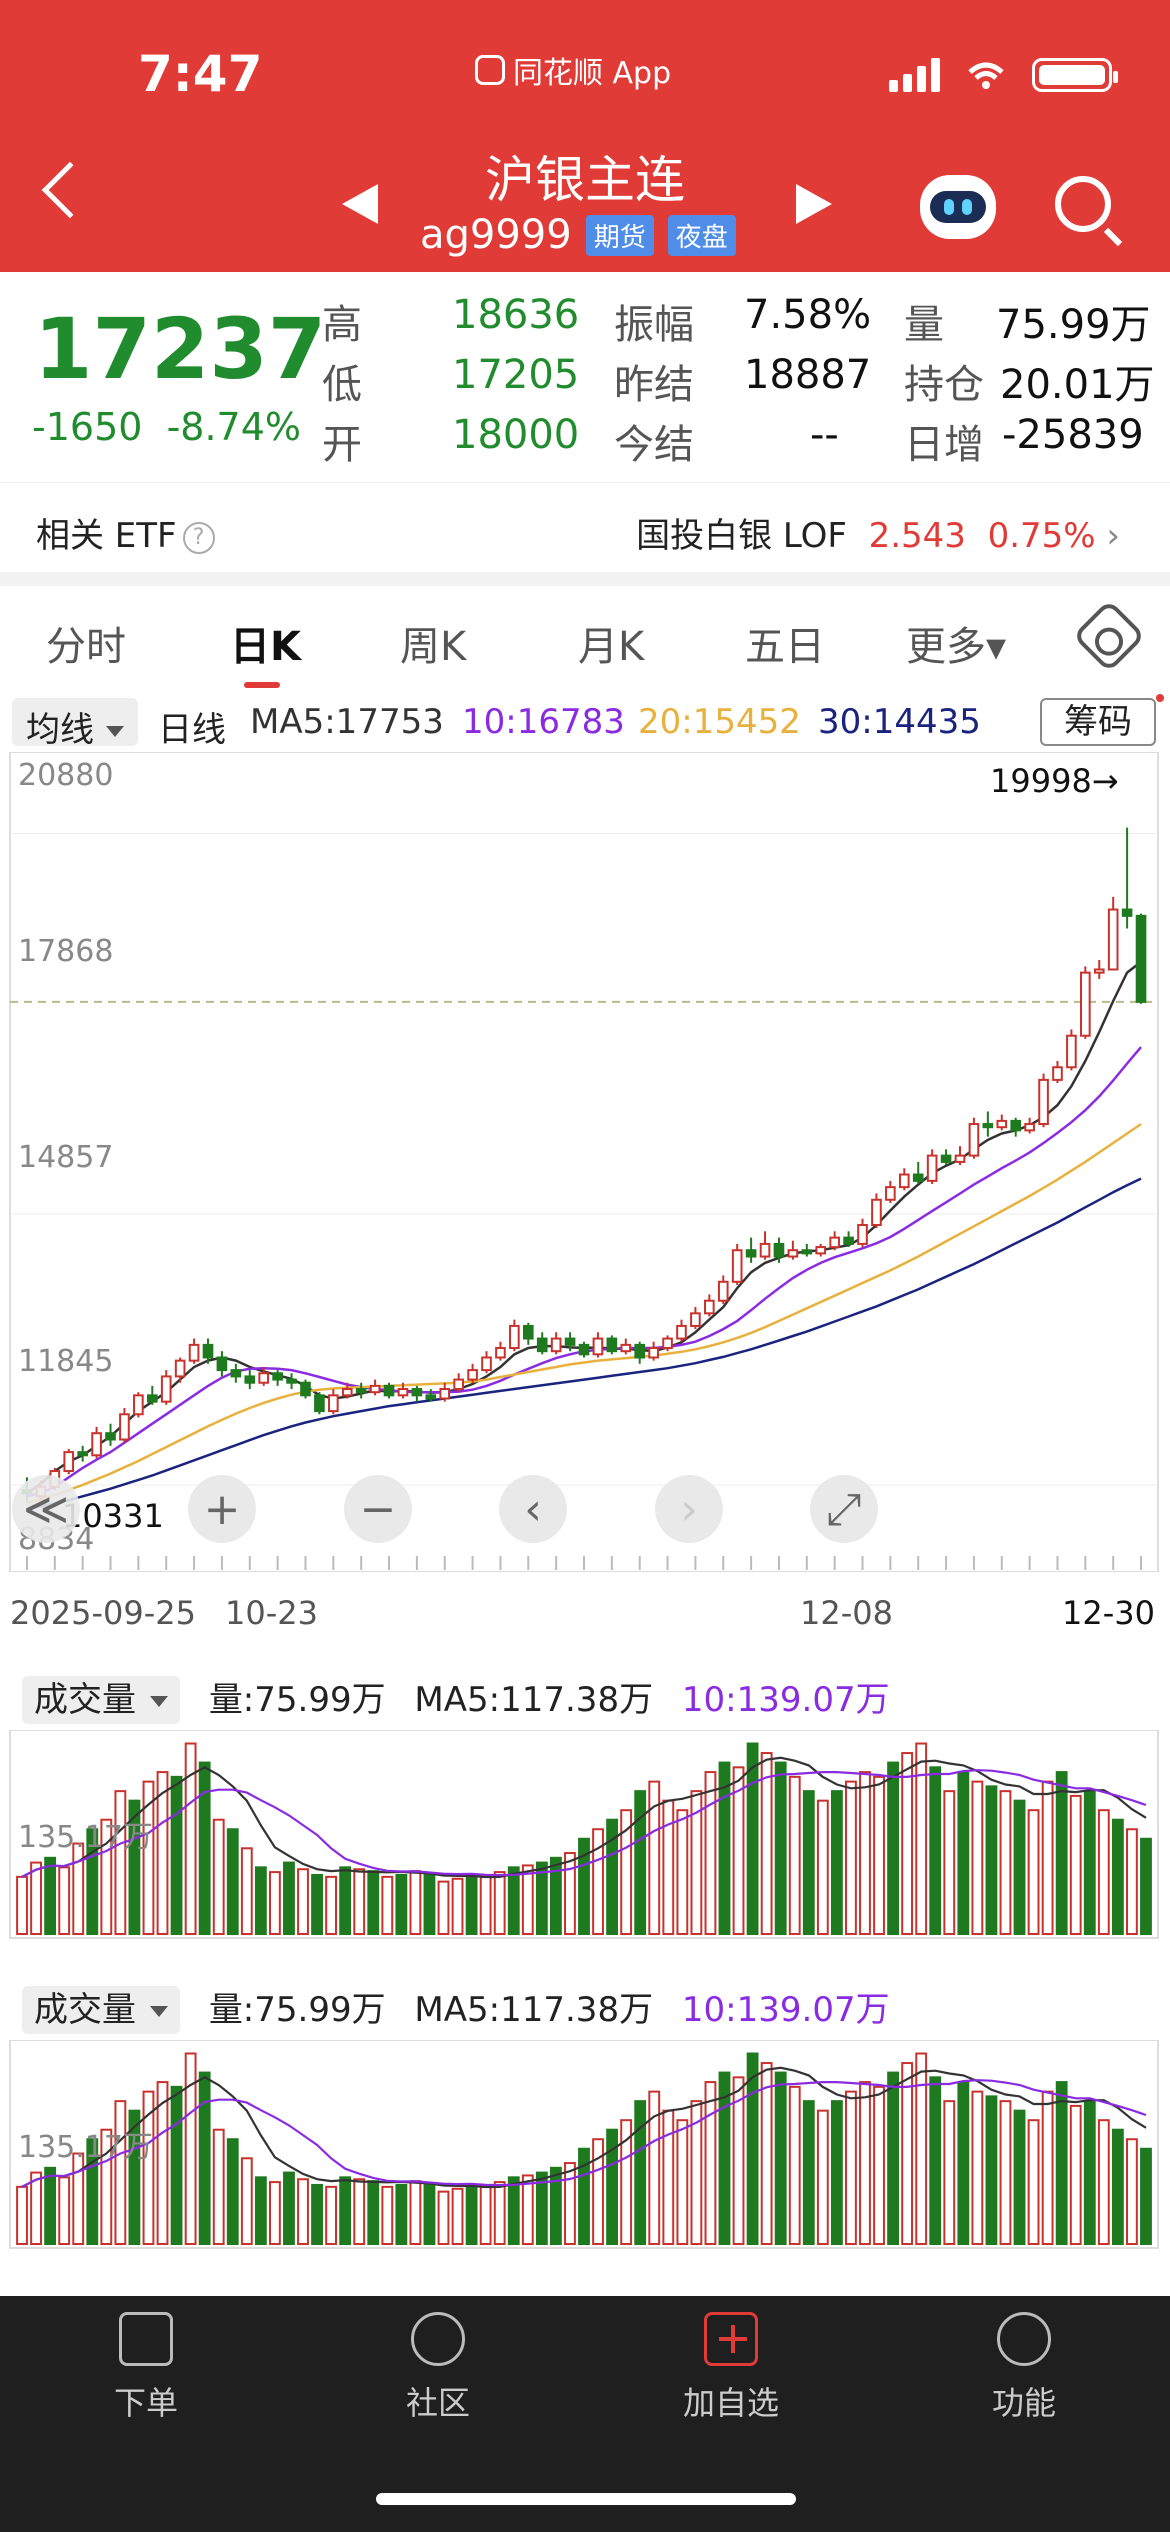 The height and width of the screenshot is (2532, 1170). Describe the element at coordinates (814, 204) in the screenshot. I see `next-contract-button` at that location.